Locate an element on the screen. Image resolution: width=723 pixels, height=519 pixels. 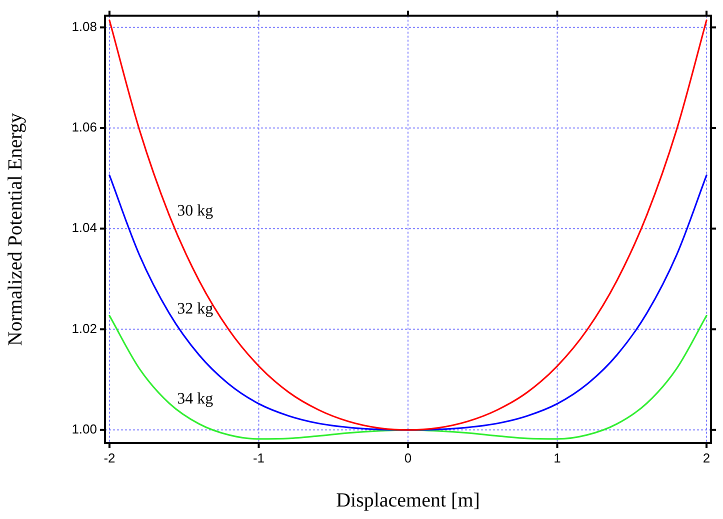
x-tick-label: 1 is located at coordinates (557, 458).